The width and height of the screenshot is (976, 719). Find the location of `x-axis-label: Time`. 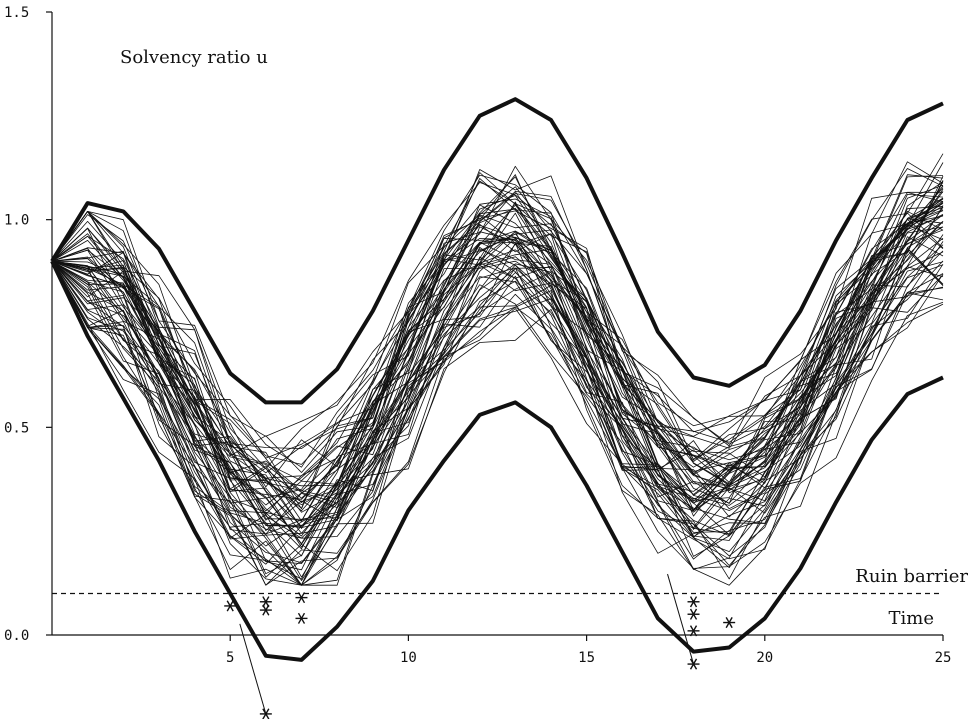

x-axis-label: Time is located at coordinates (911, 618).